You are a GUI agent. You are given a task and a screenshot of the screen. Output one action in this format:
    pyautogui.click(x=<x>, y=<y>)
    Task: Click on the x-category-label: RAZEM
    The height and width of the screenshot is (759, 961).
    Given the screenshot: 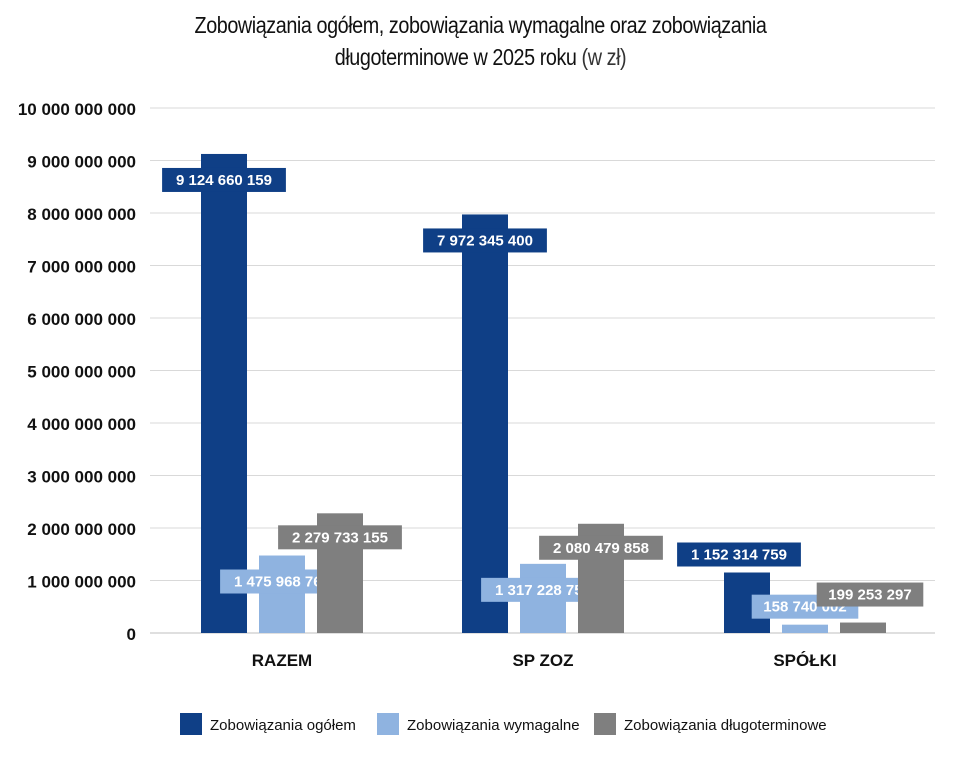 What is the action you would take?
    pyautogui.click(x=282, y=660)
    